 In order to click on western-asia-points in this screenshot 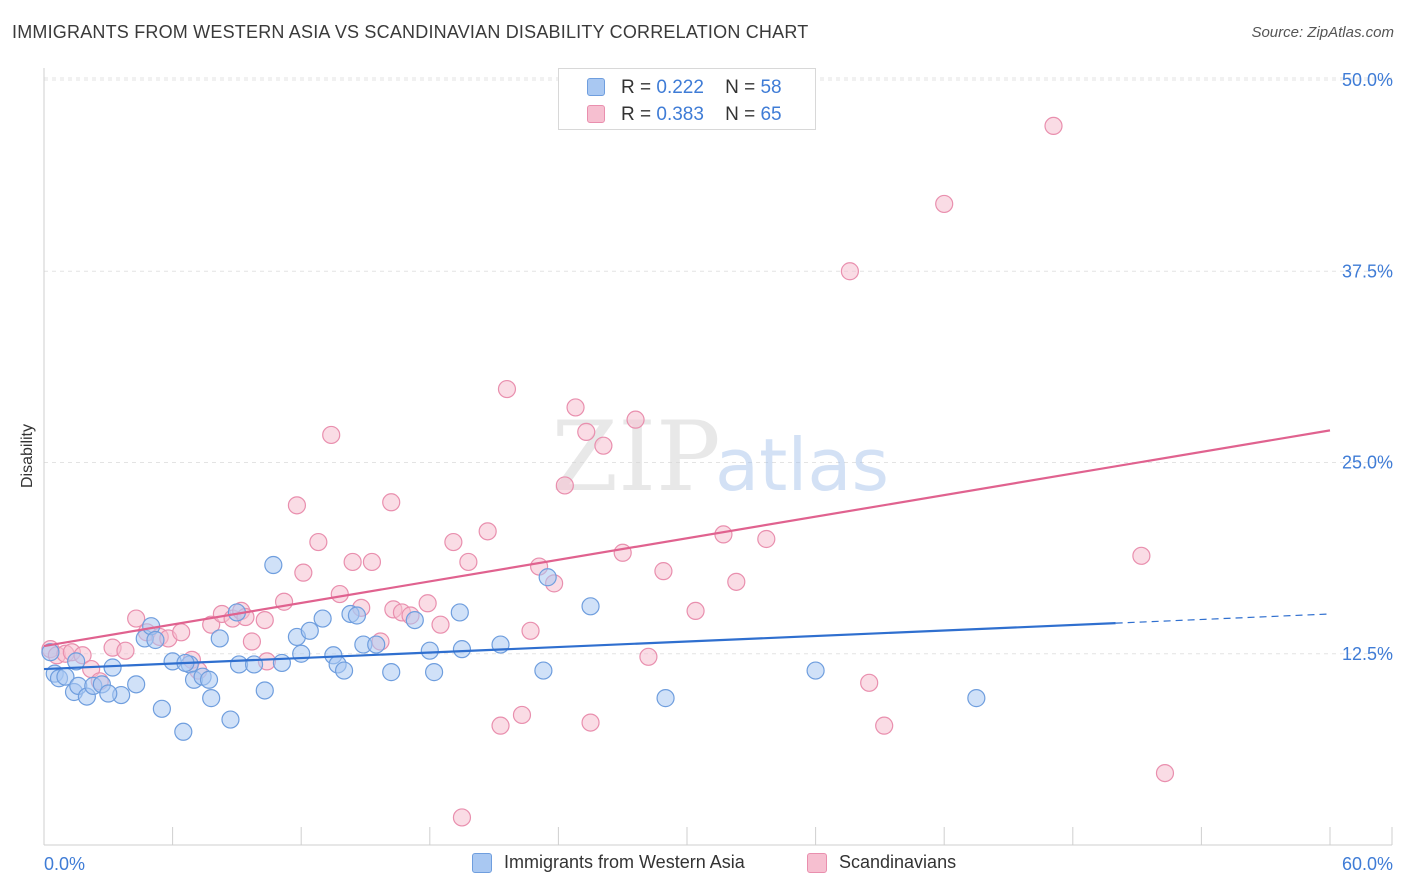, I will do `click(513, 648)`.